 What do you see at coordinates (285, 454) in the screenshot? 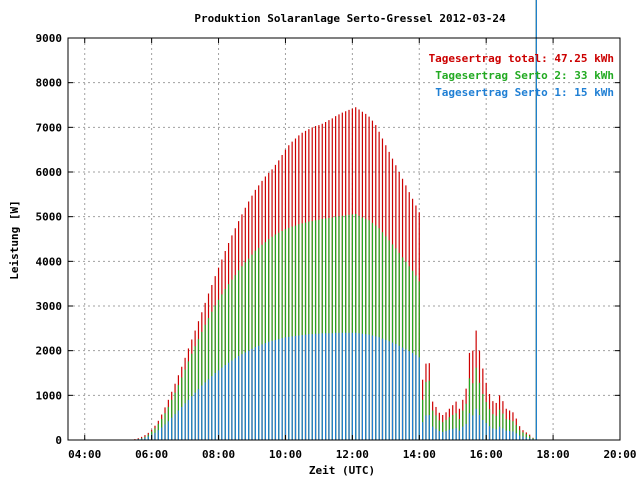
I see `x-tick-label: 10:00` at bounding box center [285, 454].